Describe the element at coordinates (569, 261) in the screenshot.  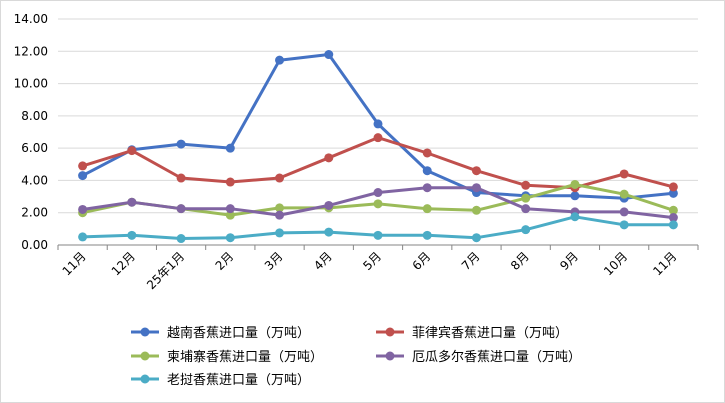
I see `x-tick-label: 9月` at that location.